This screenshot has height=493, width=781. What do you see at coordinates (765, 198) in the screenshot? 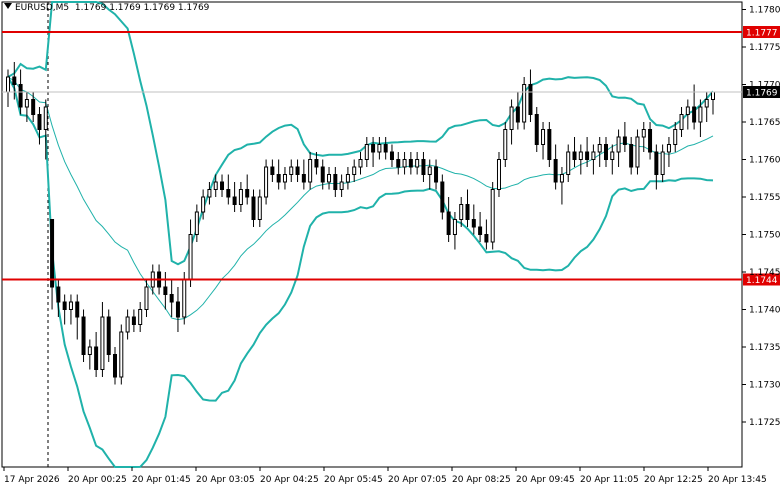
I see `y-tick-label: 1.1755` at bounding box center [765, 198].